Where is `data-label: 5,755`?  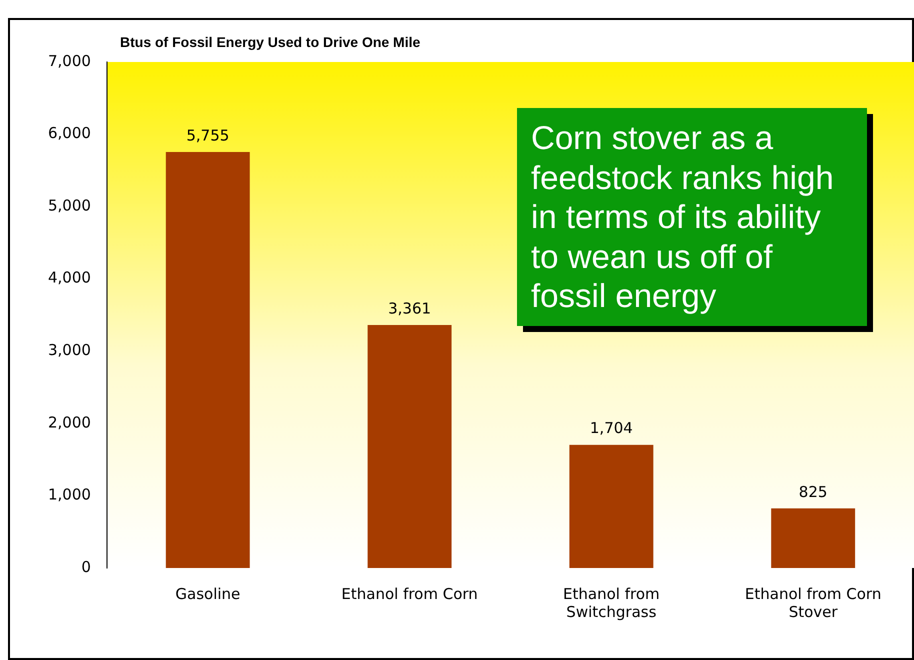 data-label: 5,755 is located at coordinates (208, 135).